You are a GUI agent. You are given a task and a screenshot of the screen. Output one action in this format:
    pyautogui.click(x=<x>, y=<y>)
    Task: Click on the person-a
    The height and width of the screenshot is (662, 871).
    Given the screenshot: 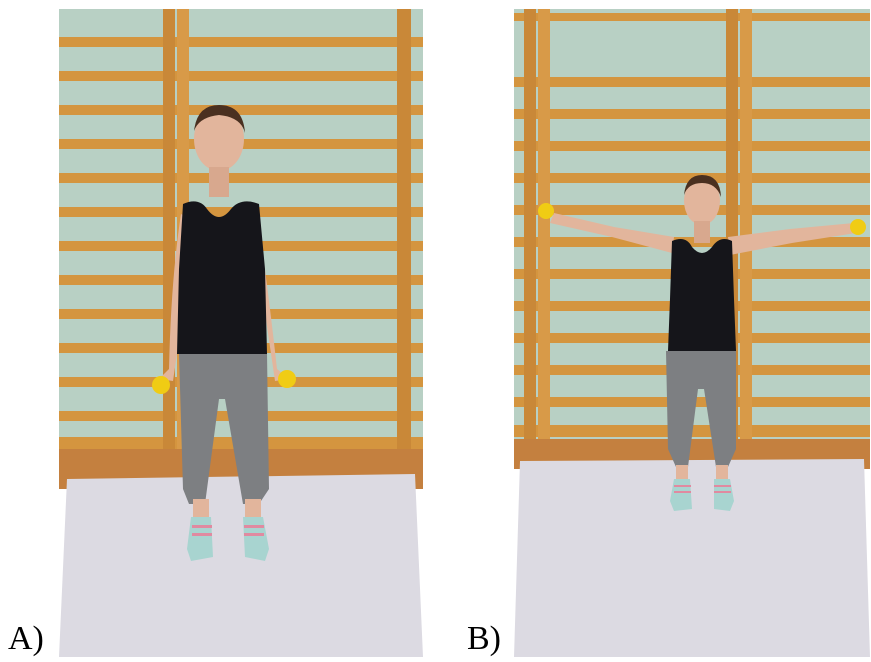 What is the action you would take?
    pyautogui.click(x=224, y=333)
    